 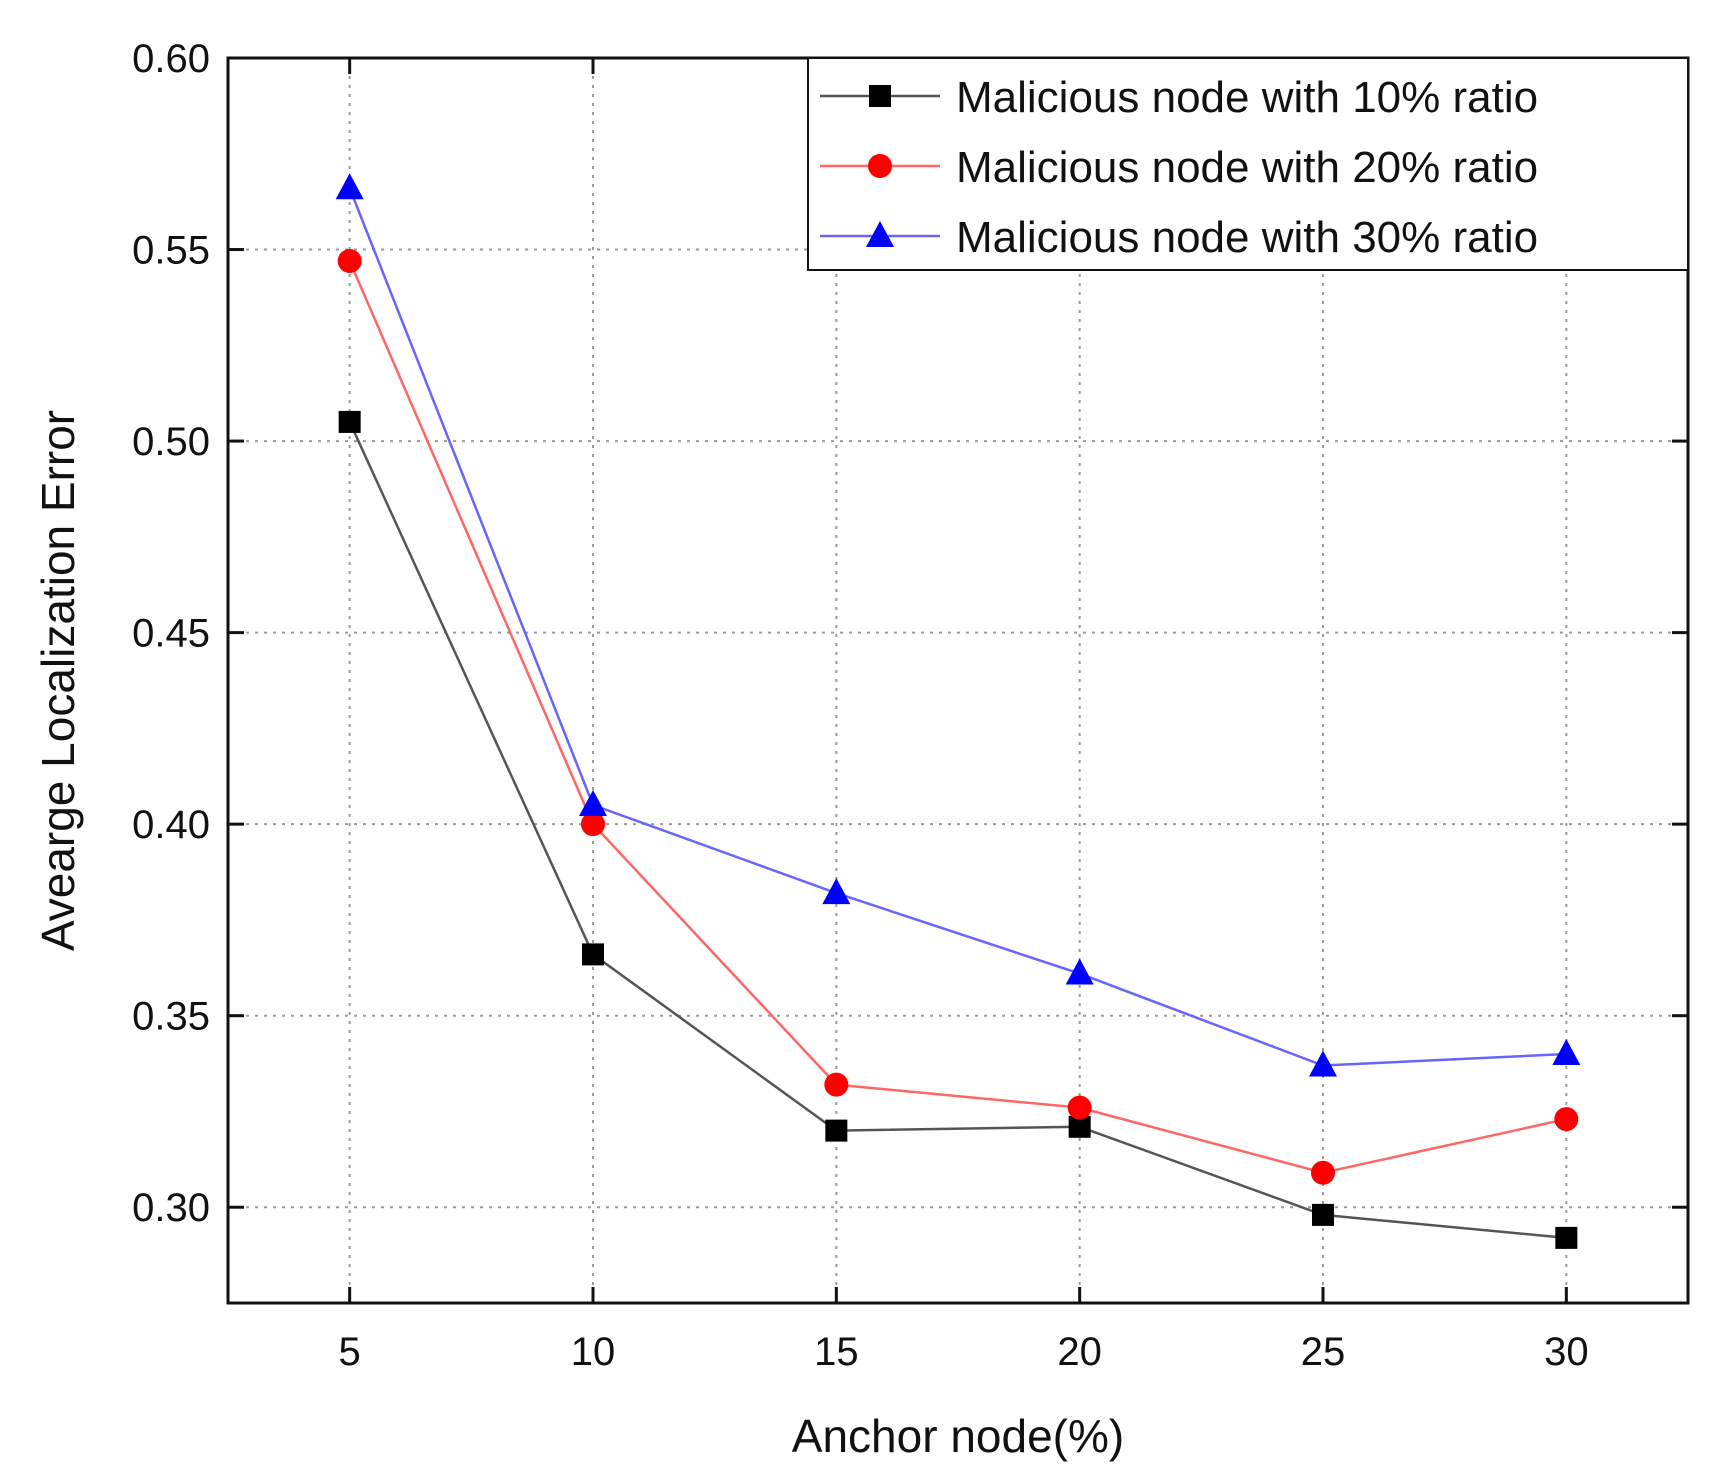 I want to click on y-axis-title: Avearge Localization Error, so click(x=58, y=680).